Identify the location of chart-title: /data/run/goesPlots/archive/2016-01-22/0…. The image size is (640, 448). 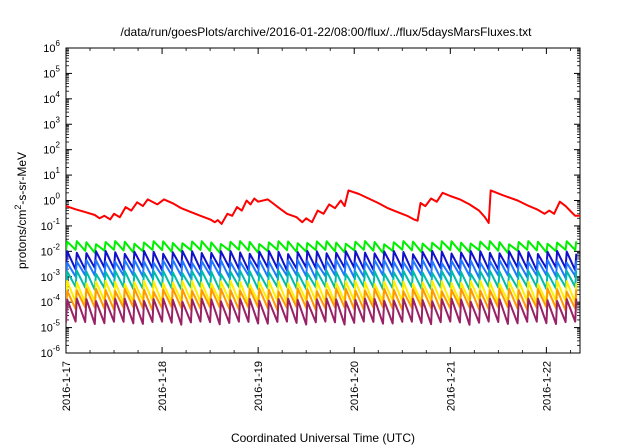
(327, 32).